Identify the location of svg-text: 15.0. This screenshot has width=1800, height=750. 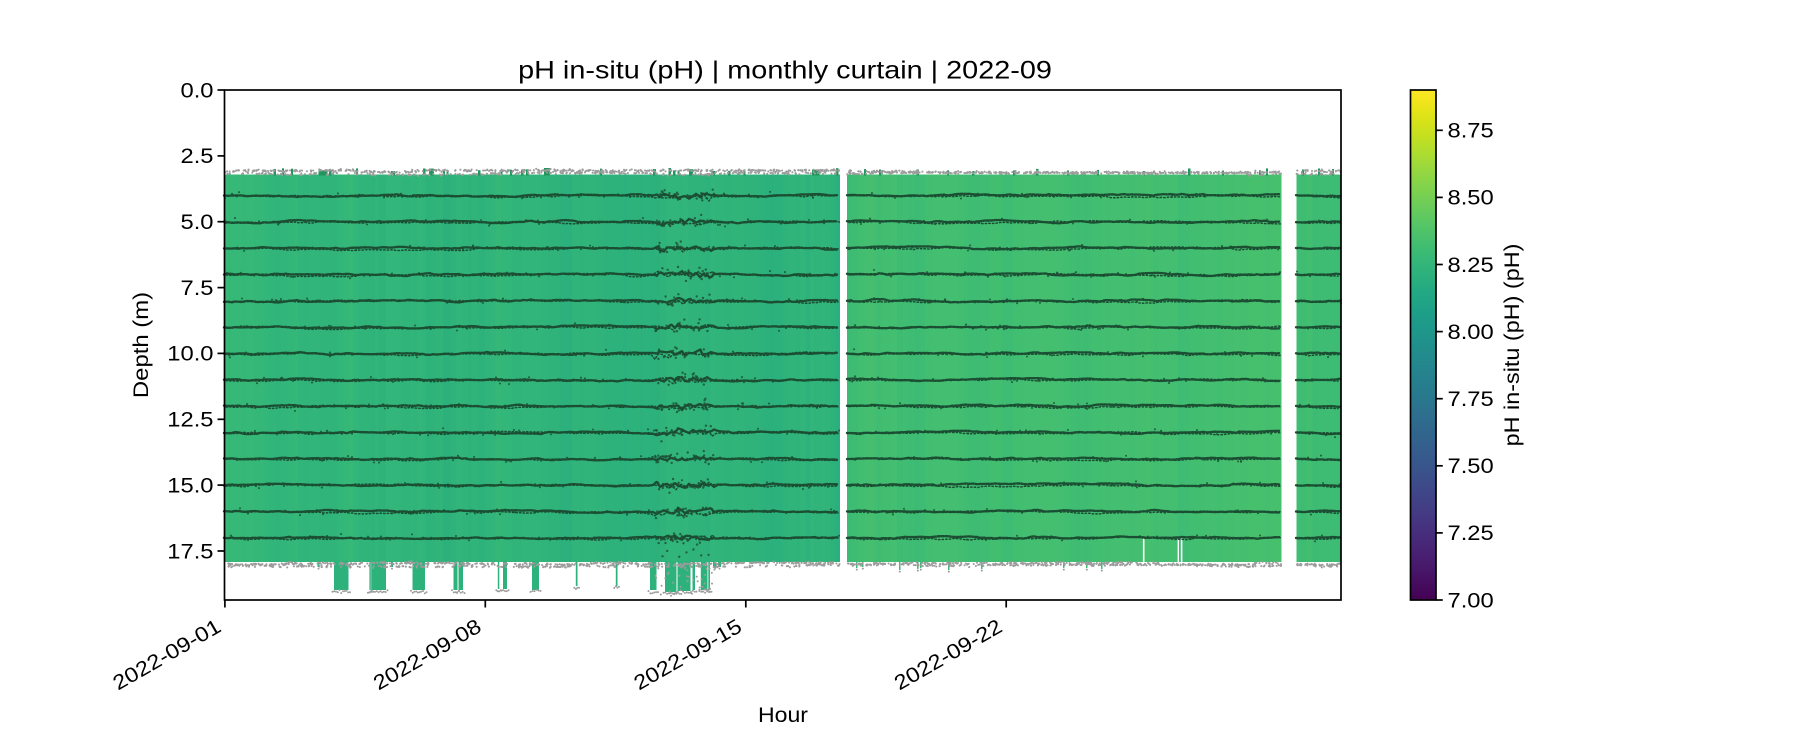
(190, 485).